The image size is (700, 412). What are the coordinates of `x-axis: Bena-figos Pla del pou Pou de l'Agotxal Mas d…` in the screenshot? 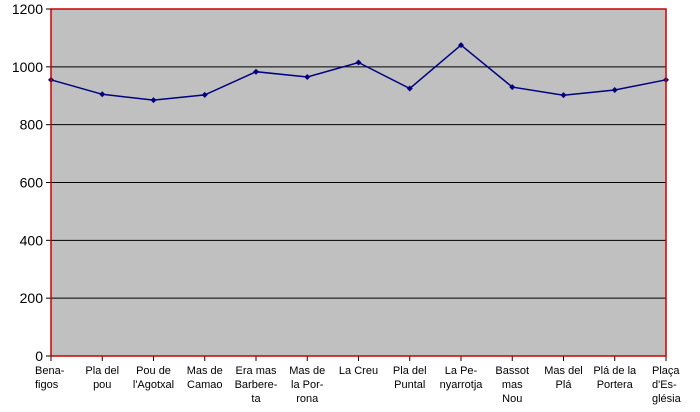 It's located at (358, 380).